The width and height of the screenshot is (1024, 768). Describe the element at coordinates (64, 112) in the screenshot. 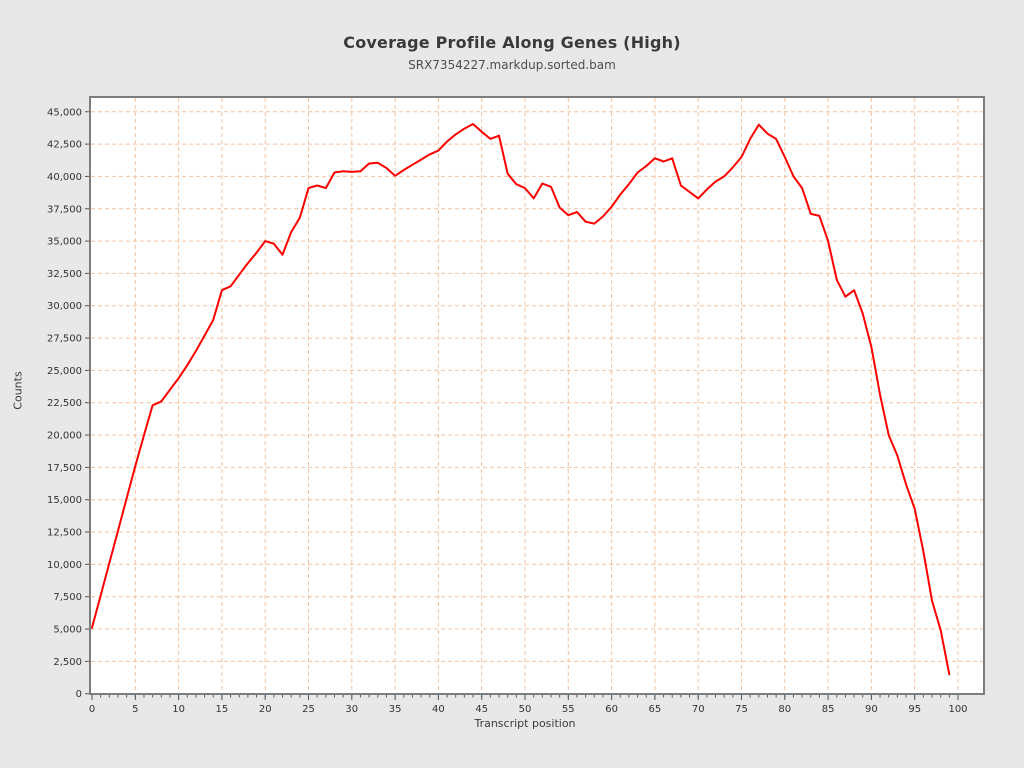

I see `y-tick-label: 45,000` at that location.